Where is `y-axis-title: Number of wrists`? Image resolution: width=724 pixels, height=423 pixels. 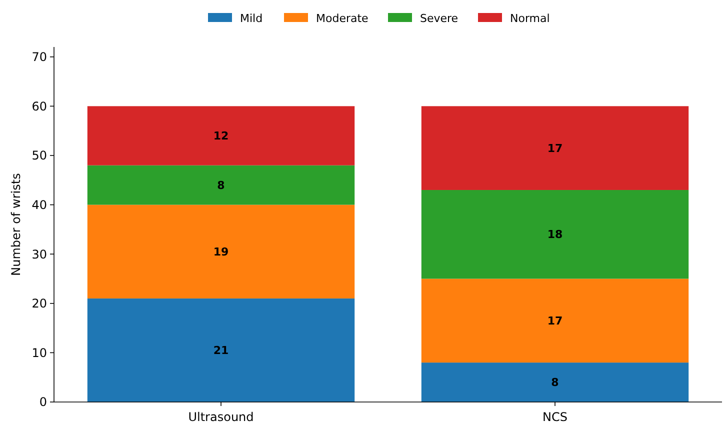
y-axis-title: Number of wrists is located at coordinates (16, 224).